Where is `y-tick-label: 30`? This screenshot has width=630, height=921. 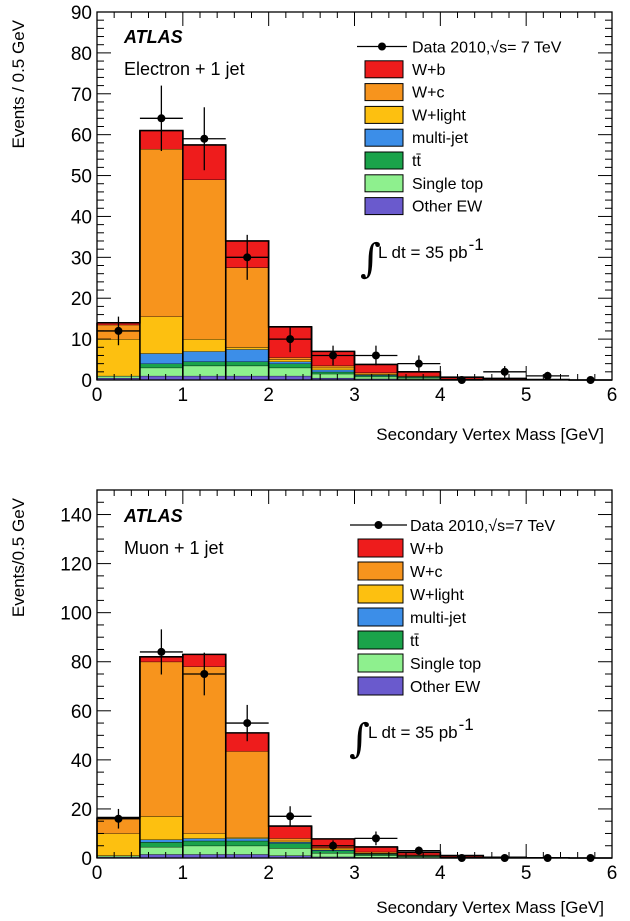
y-tick-label: 30 is located at coordinates (81, 258).